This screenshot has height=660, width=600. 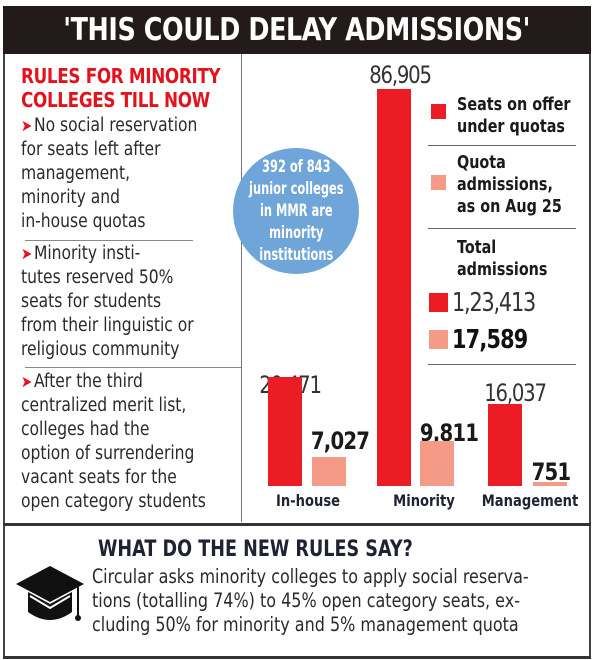 I want to click on bottom-border, so click(x=297, y=657).